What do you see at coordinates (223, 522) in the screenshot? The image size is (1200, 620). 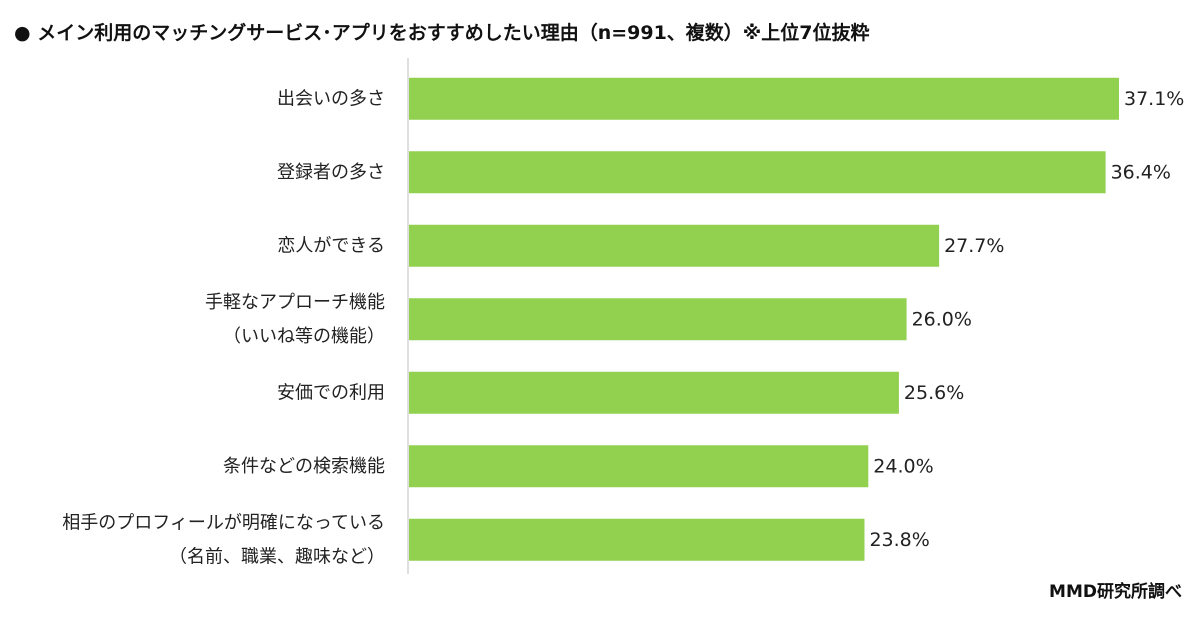 I see `category-label-7-line-1: 相手のプロフィールが明確になっている` at bounding box center [223, 522].